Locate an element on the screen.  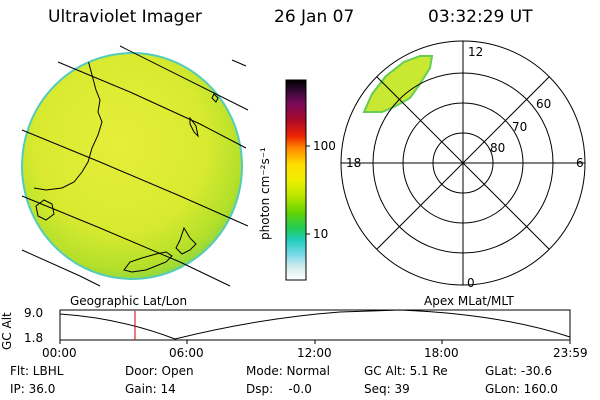
colorbar-tick-10: 10 is located at coordinates (321, 234).